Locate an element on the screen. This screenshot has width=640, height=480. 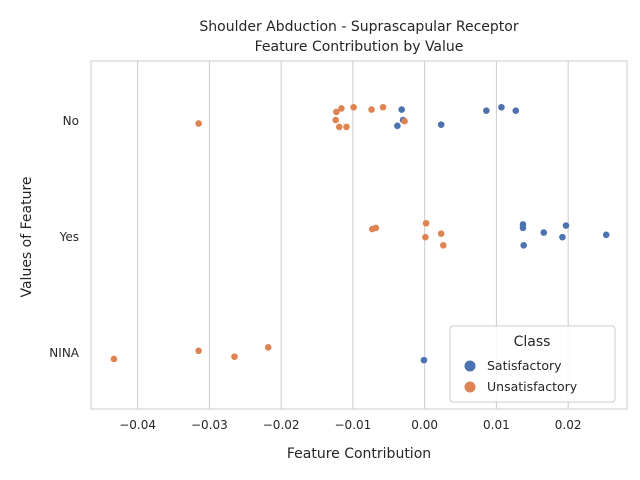
x-axis-ticks: −0.04 −0.03 −0.02 −0.01 0.00 0.01 0.02 is located at coordinates (350, 425).